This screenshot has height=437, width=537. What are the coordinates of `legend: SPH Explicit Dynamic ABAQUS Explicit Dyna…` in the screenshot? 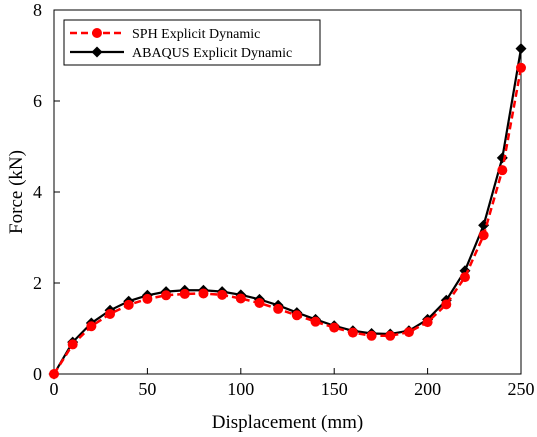 It's located at (192, 42).